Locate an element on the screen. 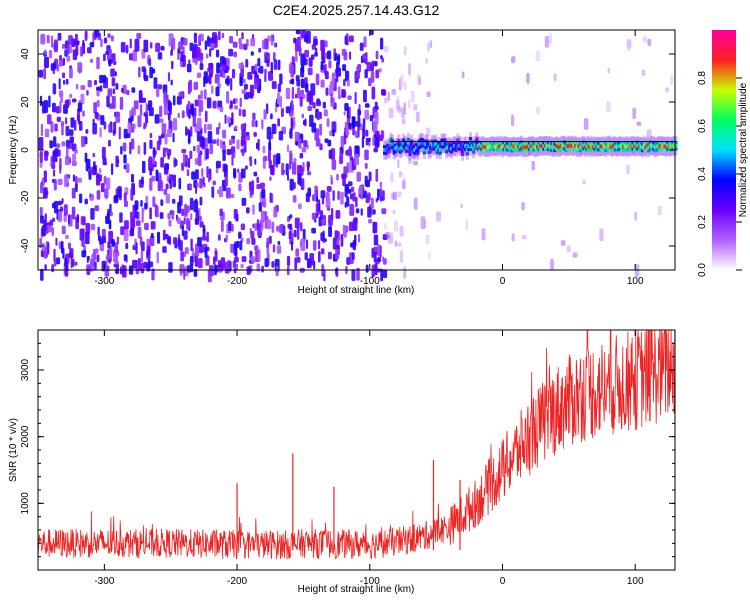 Image resolution: width=750 pixels, height=600 pixels. y-tick-label: -40 is located at coordinates (25, 245).